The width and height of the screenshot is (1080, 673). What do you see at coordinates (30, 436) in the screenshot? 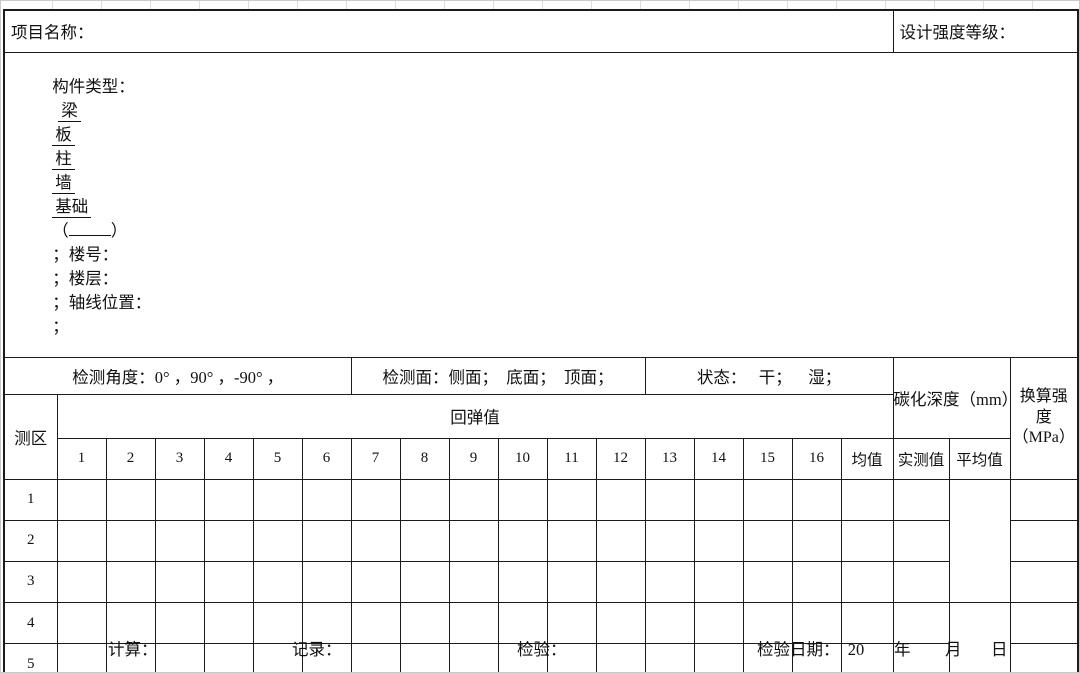
I see `zone-column-header: 测区` at bounding box center [30, 436].